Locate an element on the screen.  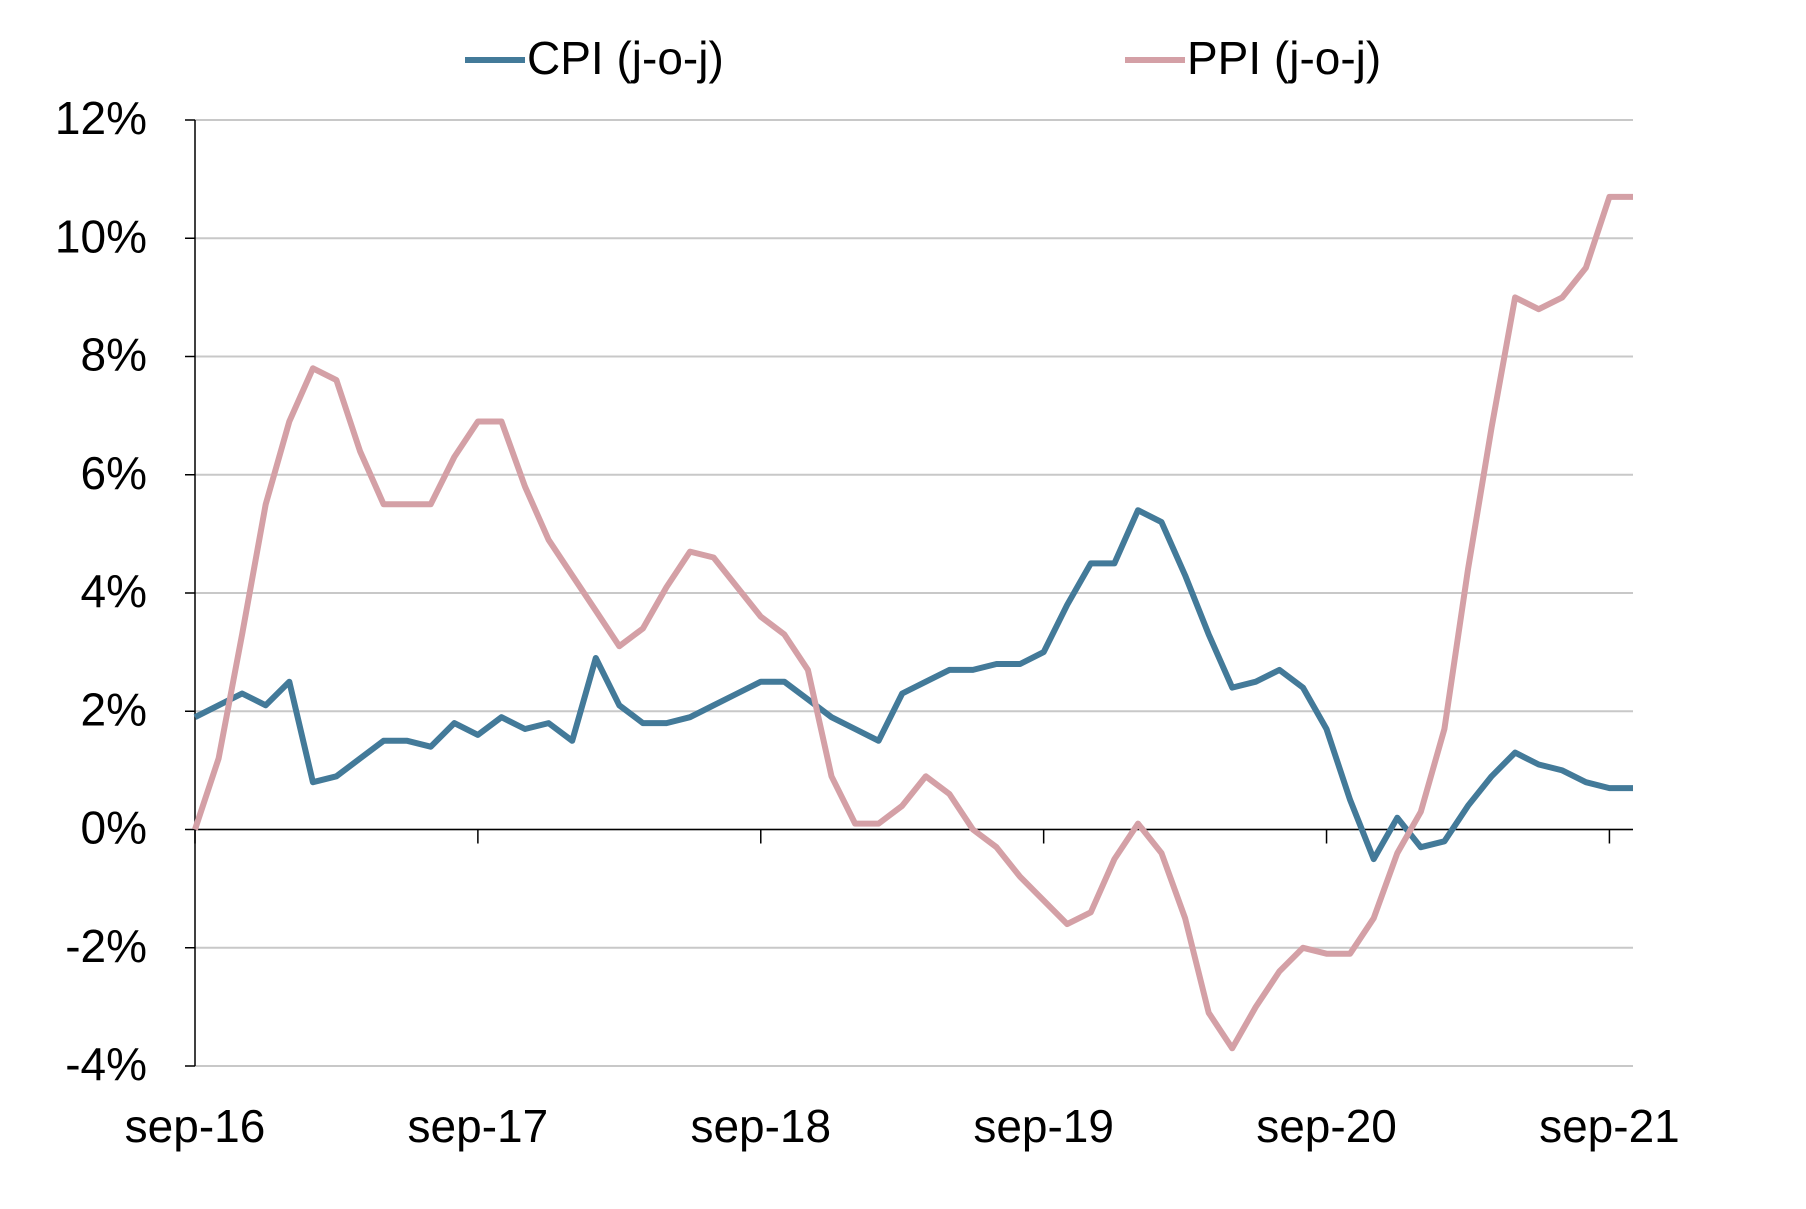
y-tick-label: 12% is located at coordinates (101, 118).